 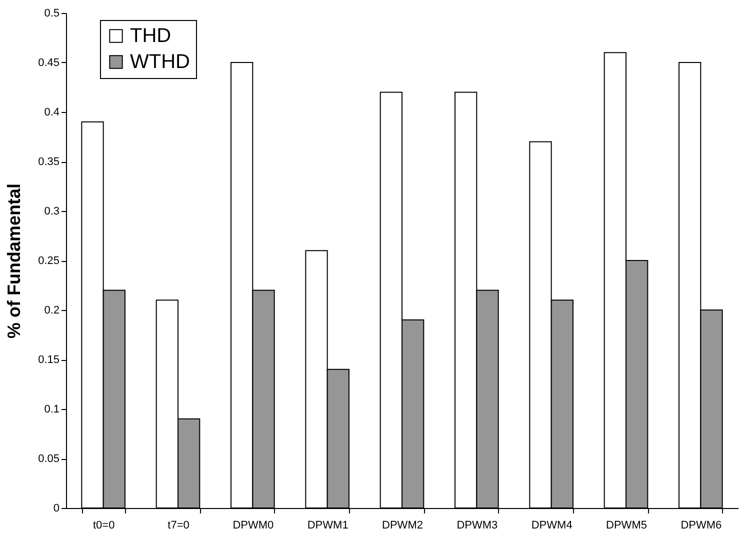 I want to click on y-tick-label: 0, so click(x=56, y=508).